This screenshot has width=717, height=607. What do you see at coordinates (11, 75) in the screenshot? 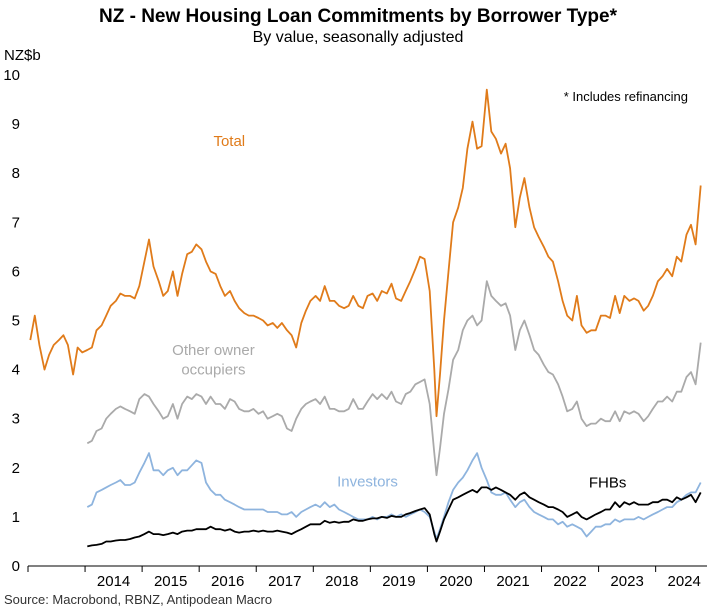
I see `y-tick-label: 10` at bounding box center [11, 75].